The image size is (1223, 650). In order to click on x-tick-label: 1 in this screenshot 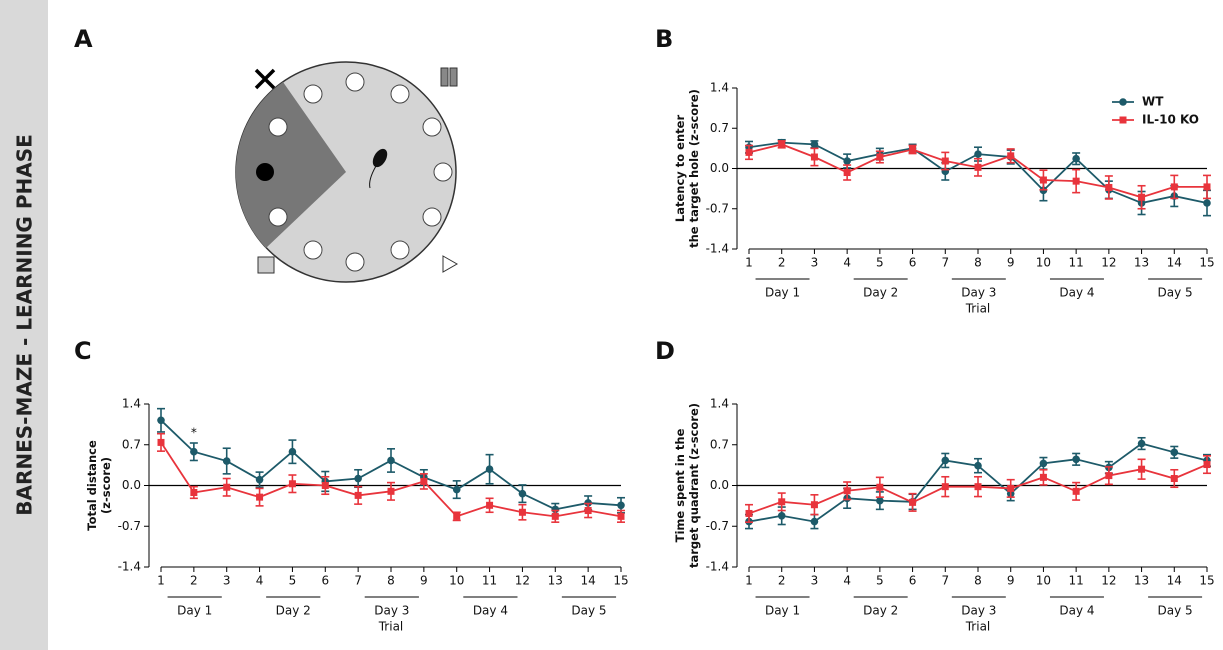, I will do `click(749, 263)`.